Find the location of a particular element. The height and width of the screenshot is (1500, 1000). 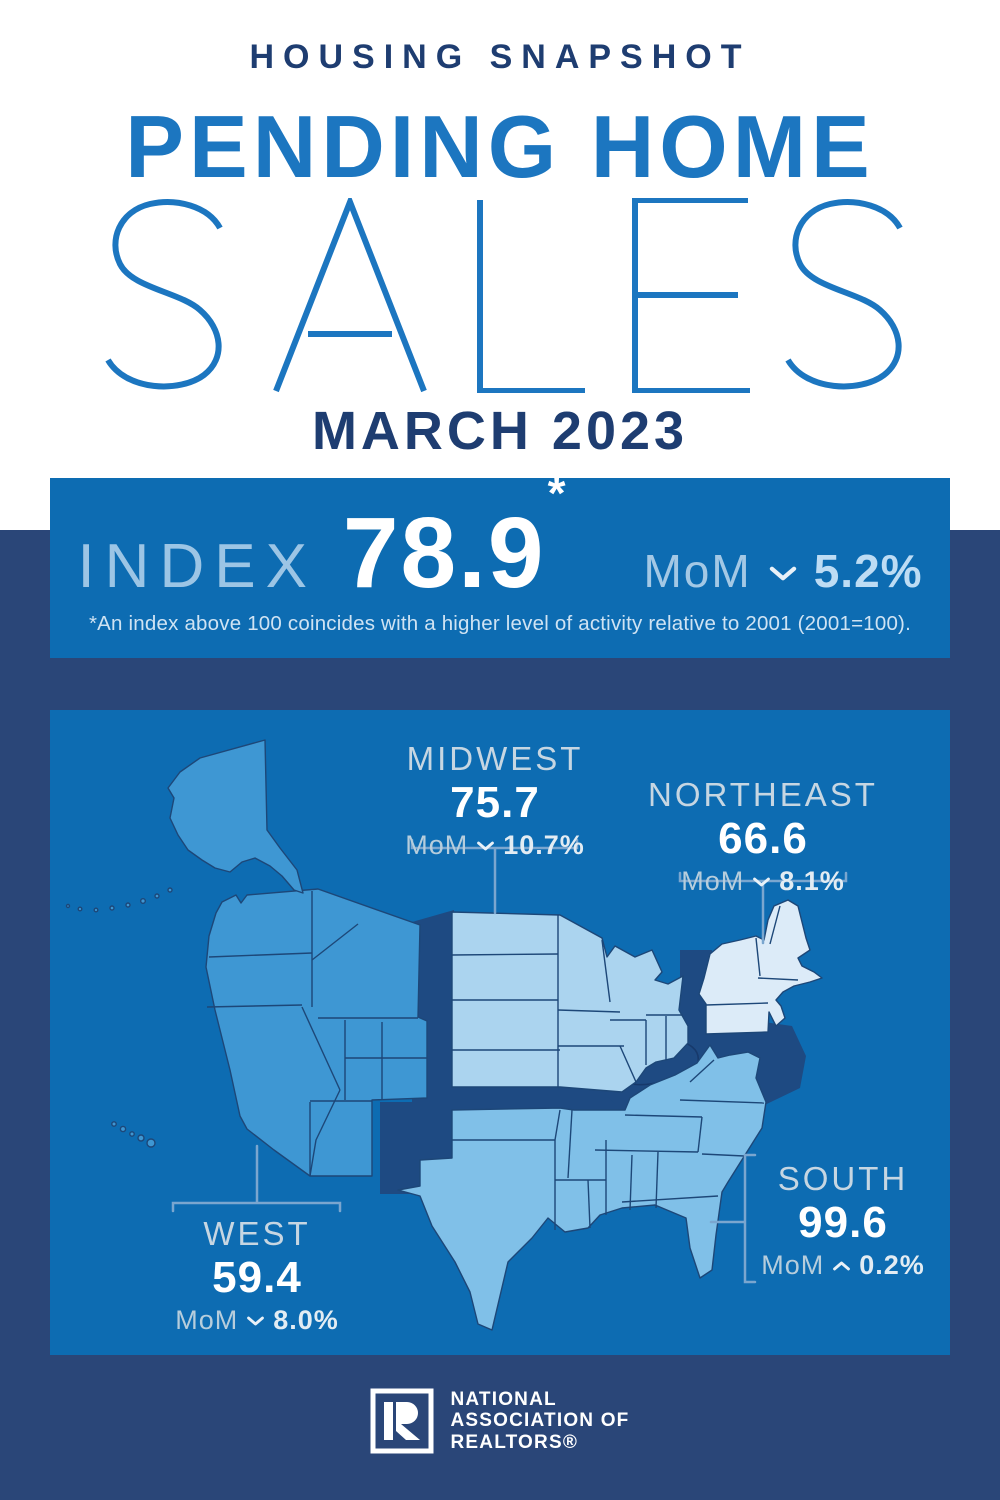

midwest-state-borders is located at coordinates (567, 1001).